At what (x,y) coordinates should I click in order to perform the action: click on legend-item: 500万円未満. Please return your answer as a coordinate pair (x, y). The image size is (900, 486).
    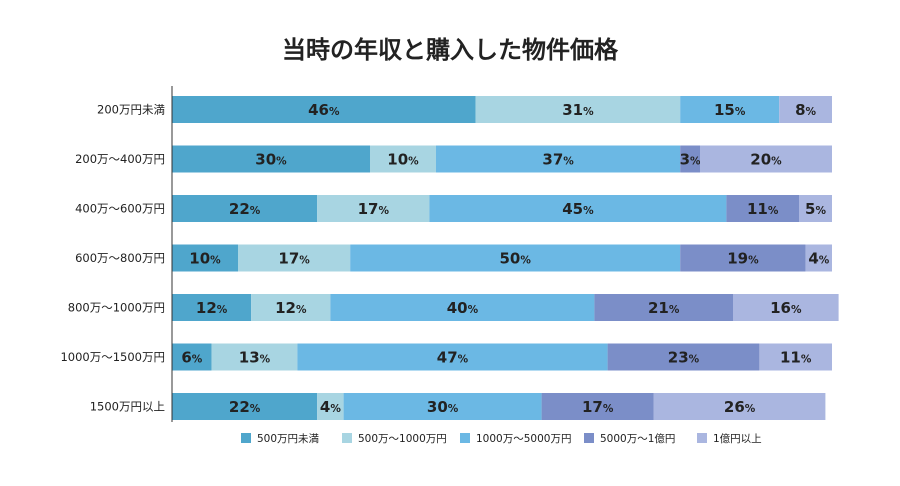
    Looking at the image, I should click on (280, 439).